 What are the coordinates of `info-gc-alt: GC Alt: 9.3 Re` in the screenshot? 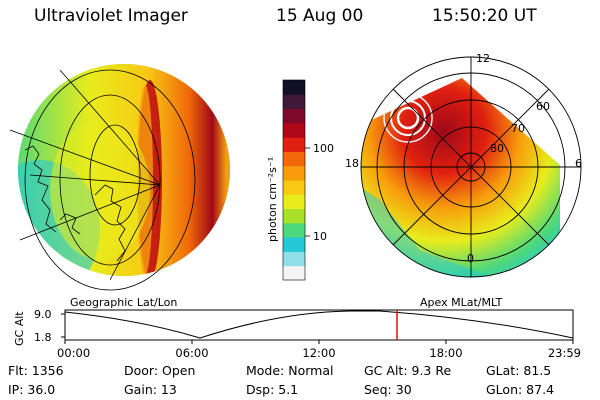 It's located at (408, 370).